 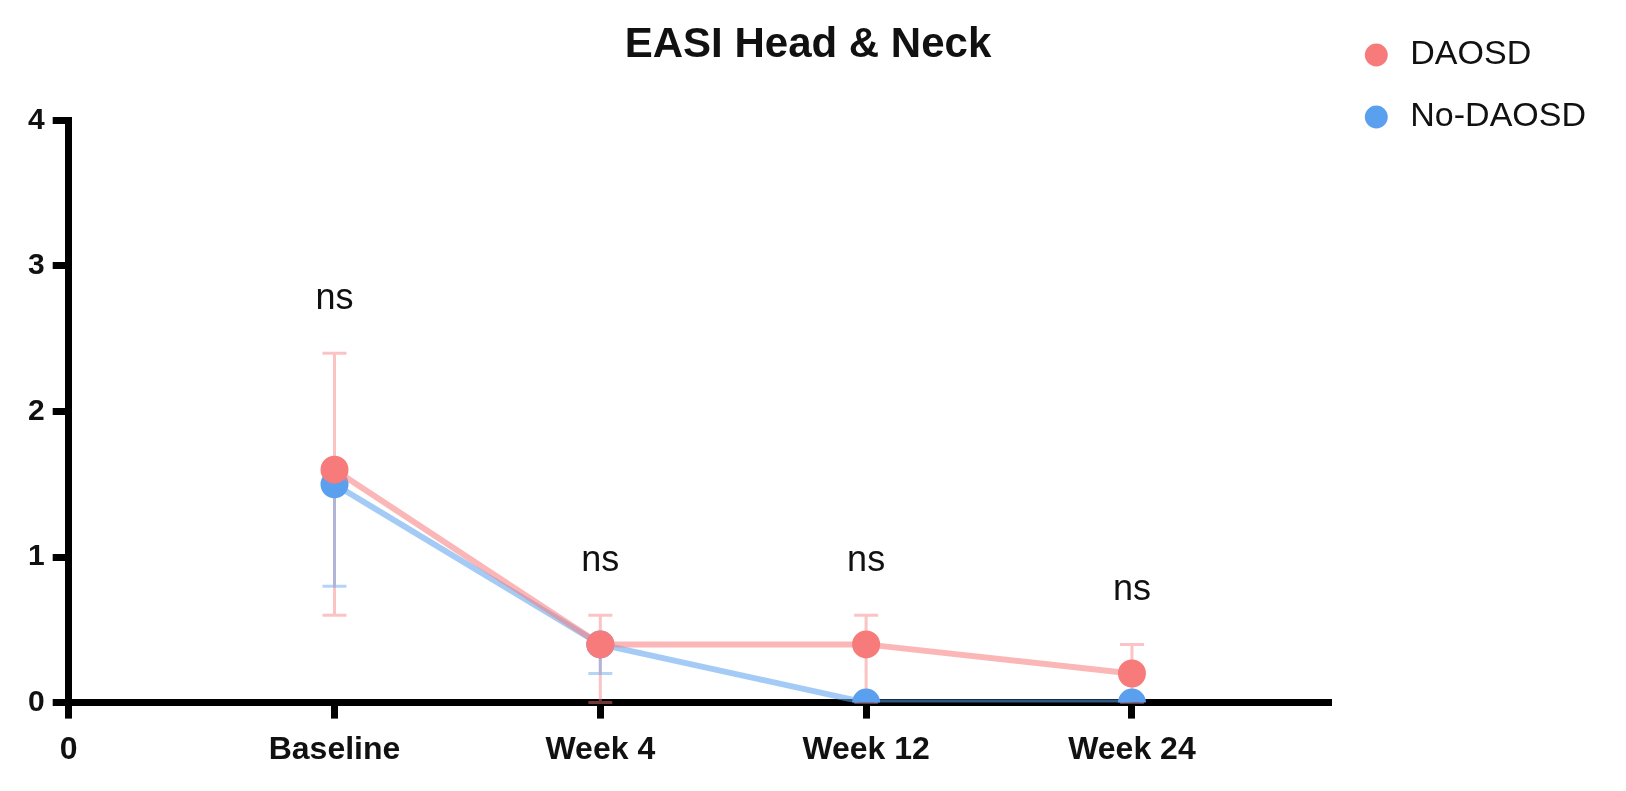 What do you see at coordinates (1132, 747) in the screenshot?
I see `x-tick-label: Week 24` at bounding box center [1132, 747].